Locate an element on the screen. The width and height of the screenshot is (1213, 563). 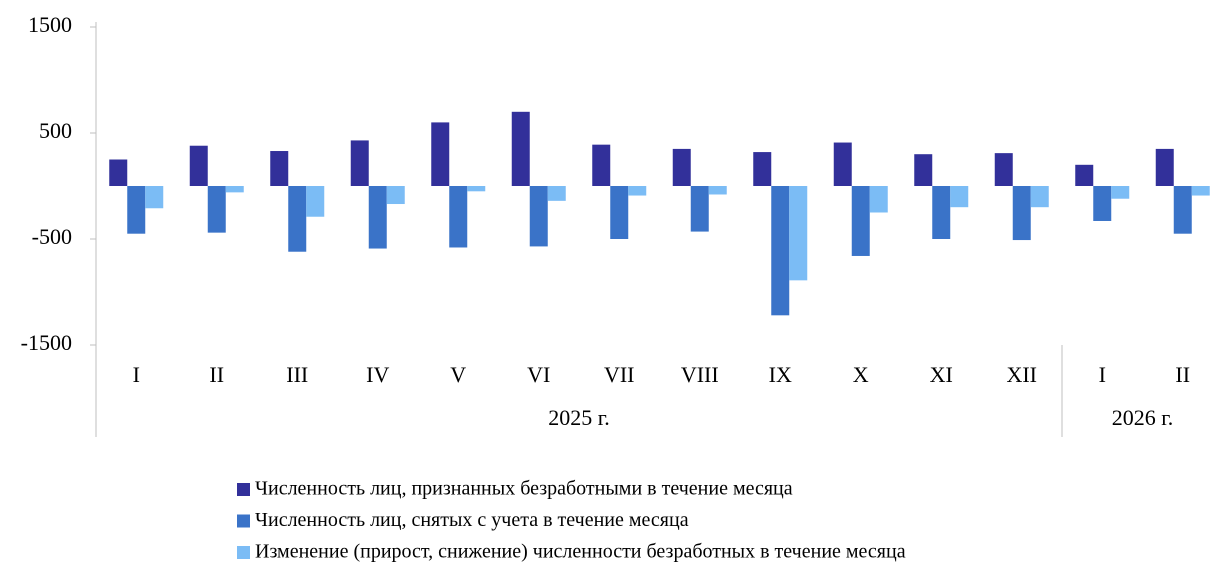
x-tick-label: III is located at coordinates (297, 374).